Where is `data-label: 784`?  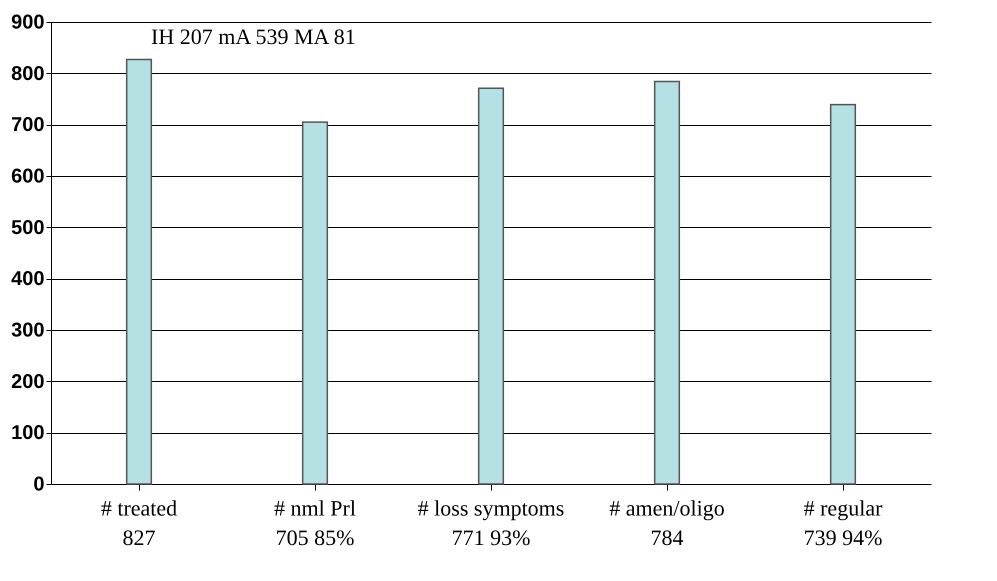 data-label: 784 is located at coordinates (667, 537).